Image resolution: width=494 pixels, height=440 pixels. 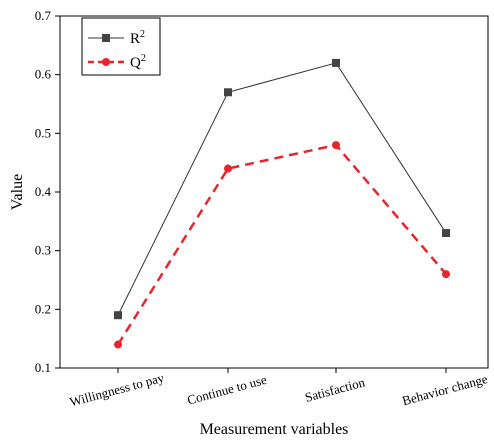 I want to click on legend-label-q2: Q2, so click(x=138, y=62).